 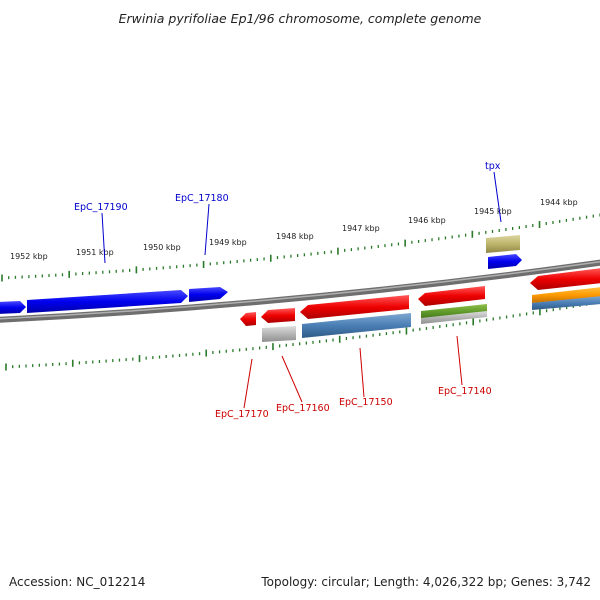 I want to click on forward-genes, so click(x=261, y=274).